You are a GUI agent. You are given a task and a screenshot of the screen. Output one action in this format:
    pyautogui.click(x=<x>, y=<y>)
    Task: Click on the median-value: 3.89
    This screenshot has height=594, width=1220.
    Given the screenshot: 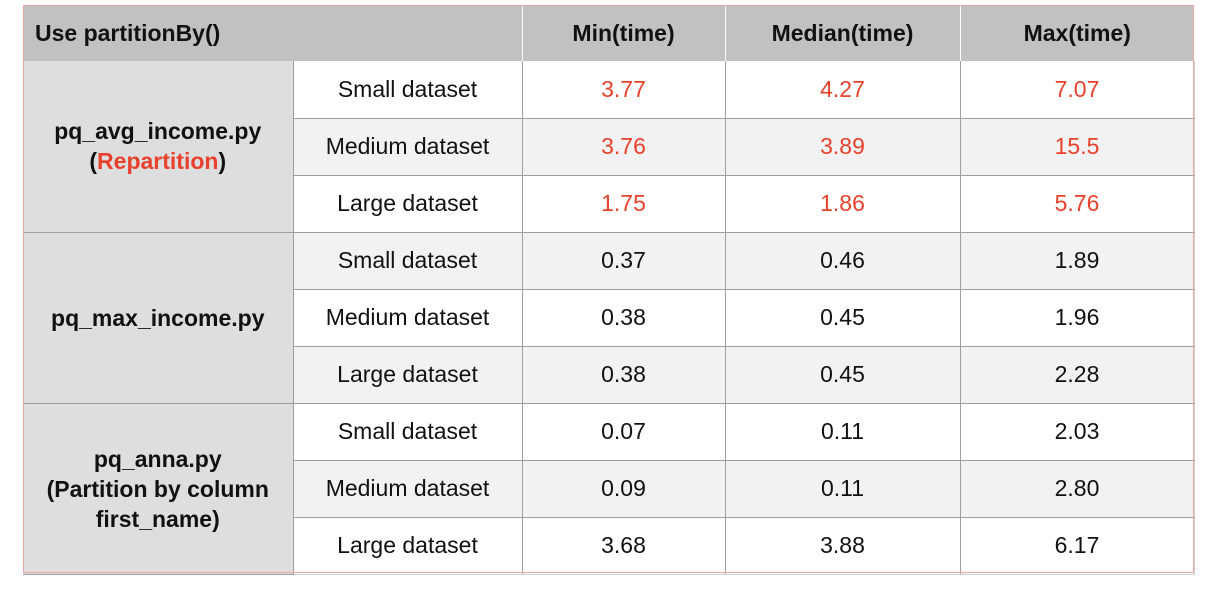 What is the action you would take?
    pyautogui.click(x=843, y=147)
    